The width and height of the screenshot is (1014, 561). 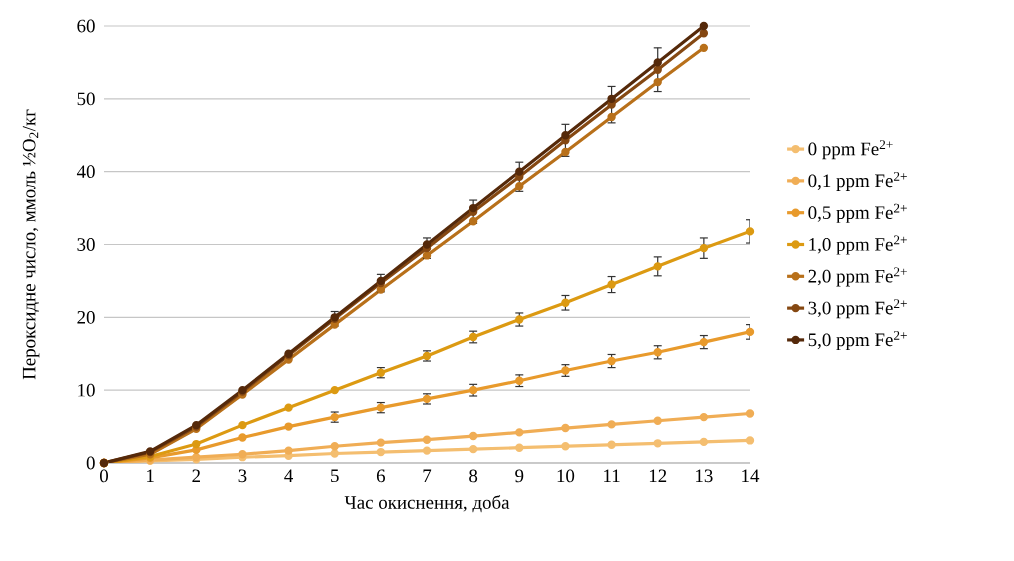 I want to click on x-tick-label: 8, so click(x=473, y=476).